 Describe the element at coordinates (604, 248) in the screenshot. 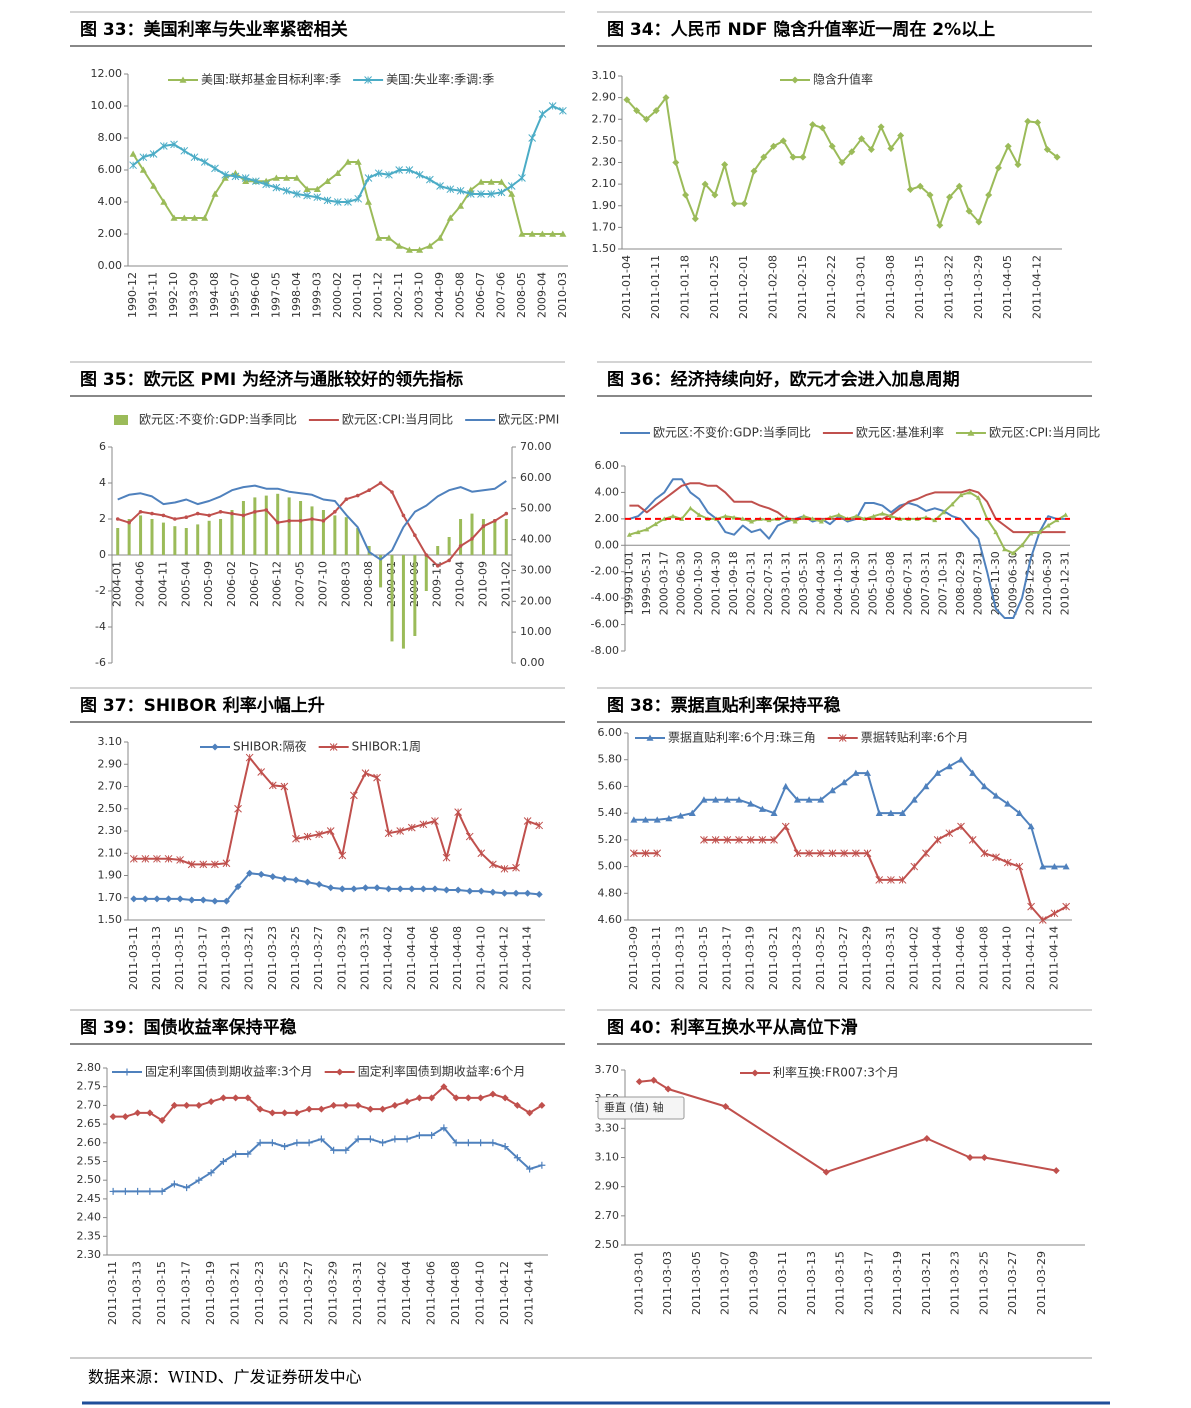

I see `y-tick-label: 1.50` at that location.